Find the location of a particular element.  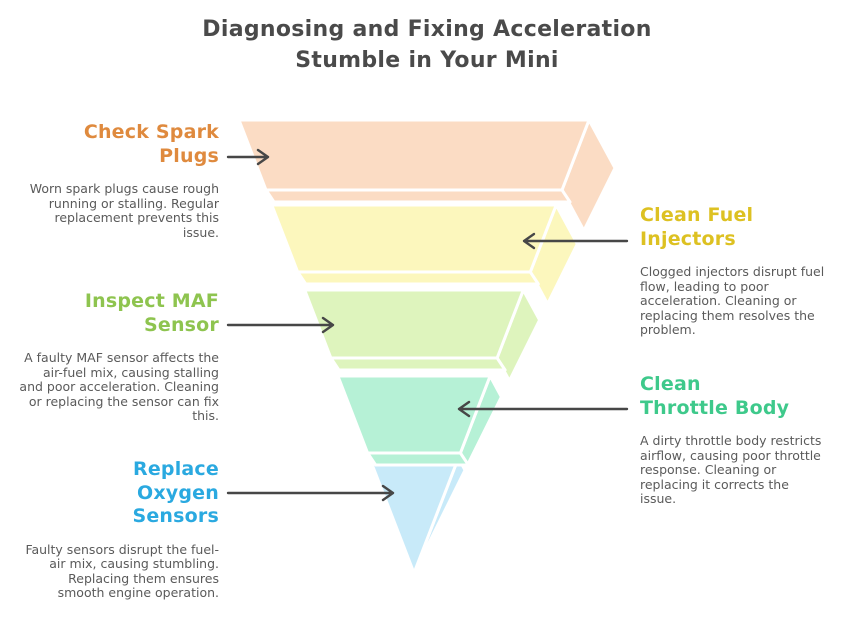

step-label-check-spark-plugs: Check Spark Plugs is located at coordinates (151, 144).